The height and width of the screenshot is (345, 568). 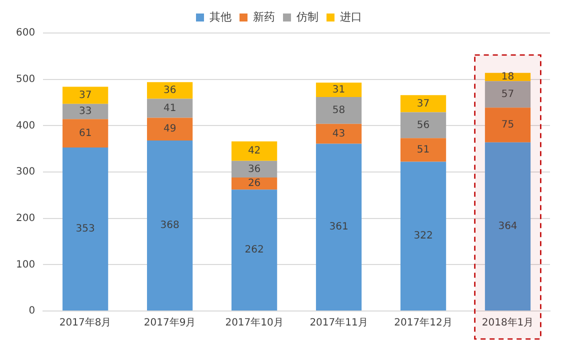 I want to click on y-tick-label: 600, so click(x=26, y=33).